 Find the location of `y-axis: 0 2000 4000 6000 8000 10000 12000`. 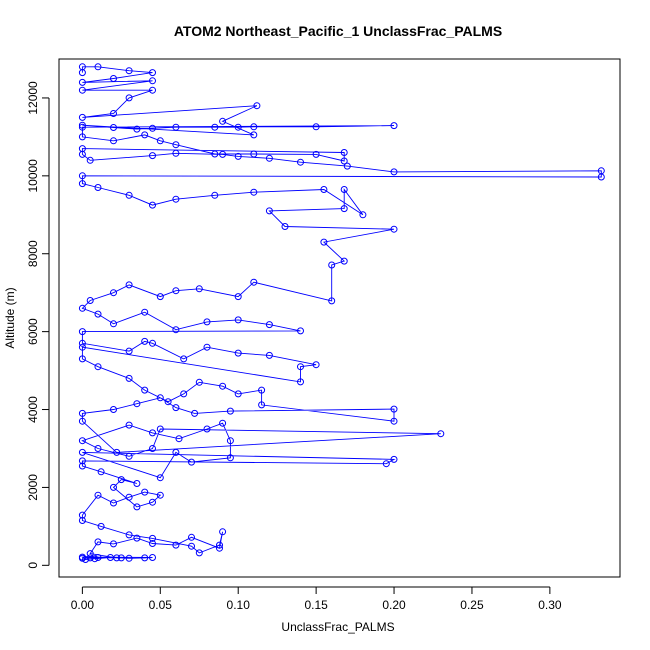

y-axis: 0 2000 4000 6000 8000 10000 12000 is located at coordinates (38, 325).